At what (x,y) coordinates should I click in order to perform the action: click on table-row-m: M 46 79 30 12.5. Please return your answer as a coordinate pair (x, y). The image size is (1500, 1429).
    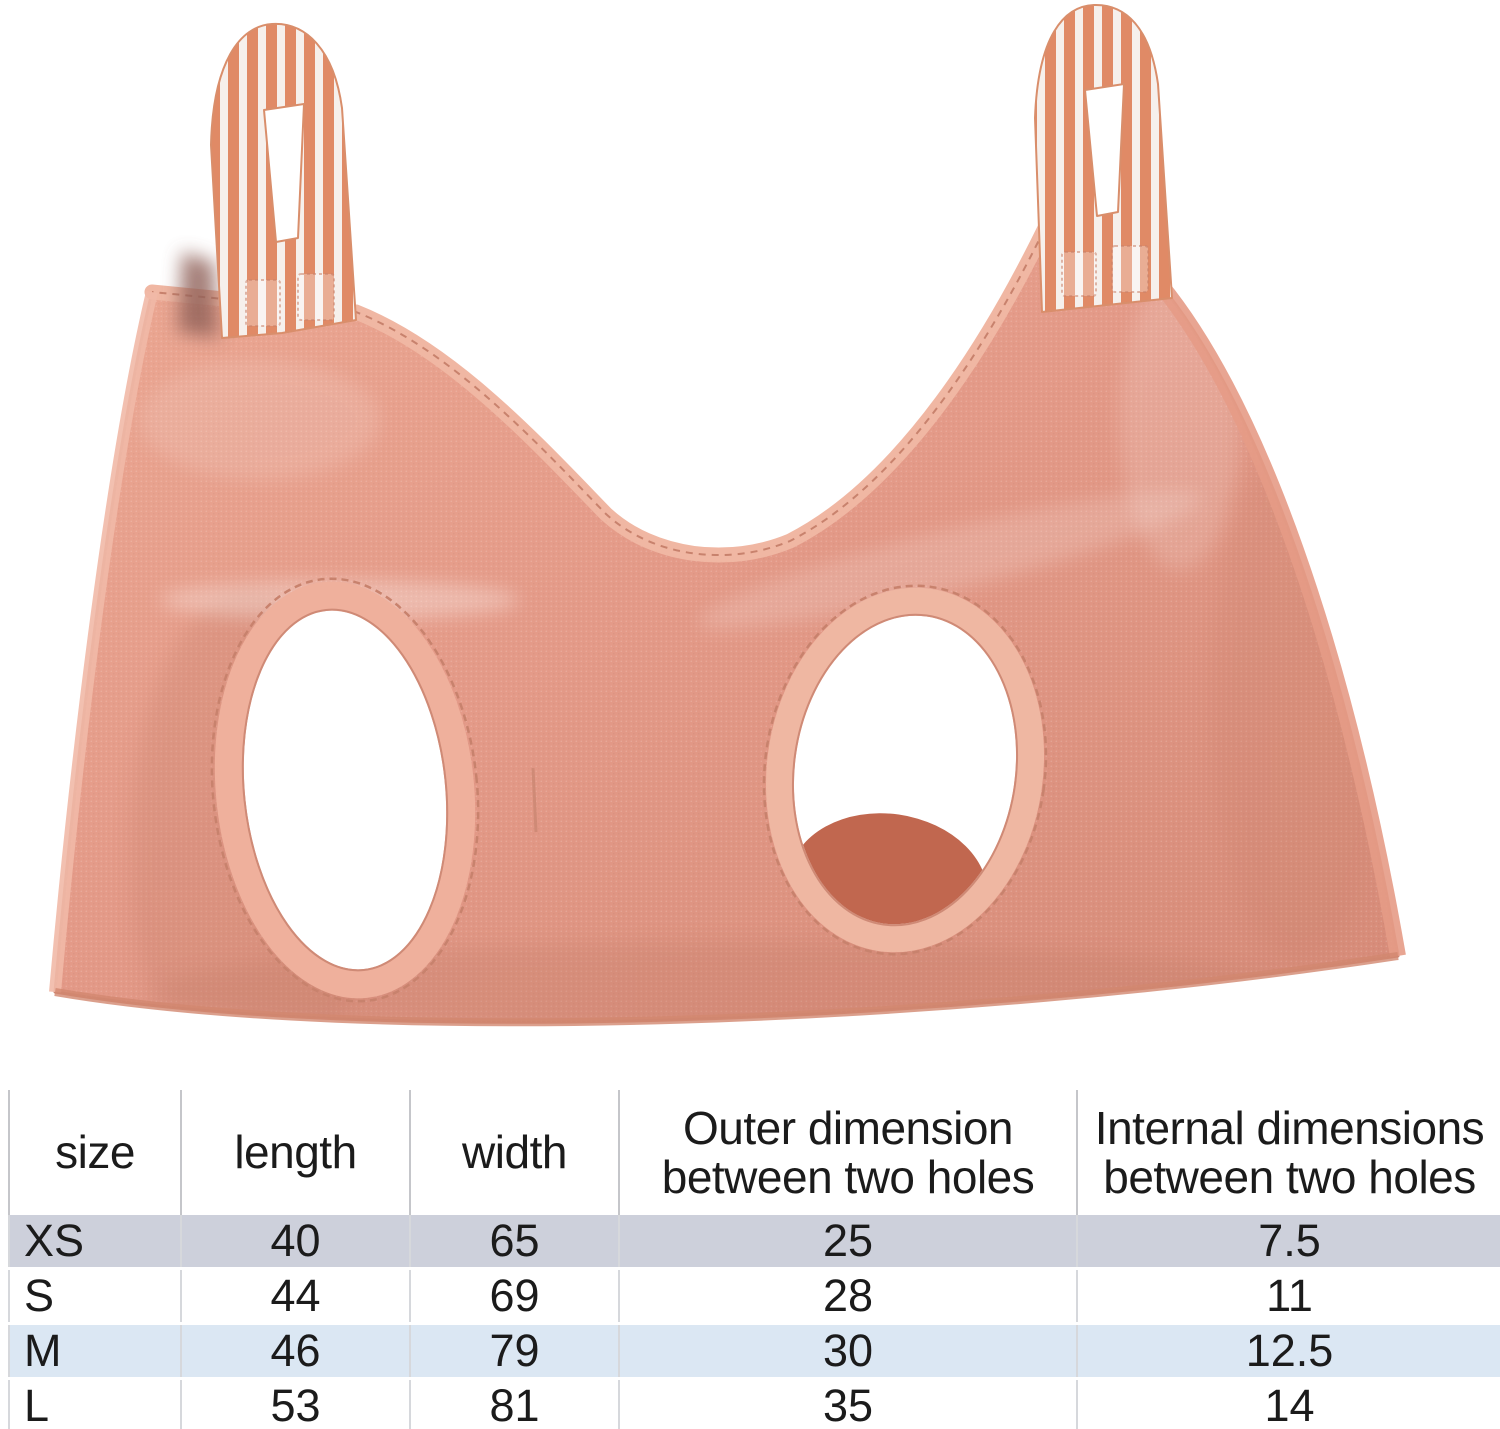
    Looking at the image, I should click on (754, 1351).